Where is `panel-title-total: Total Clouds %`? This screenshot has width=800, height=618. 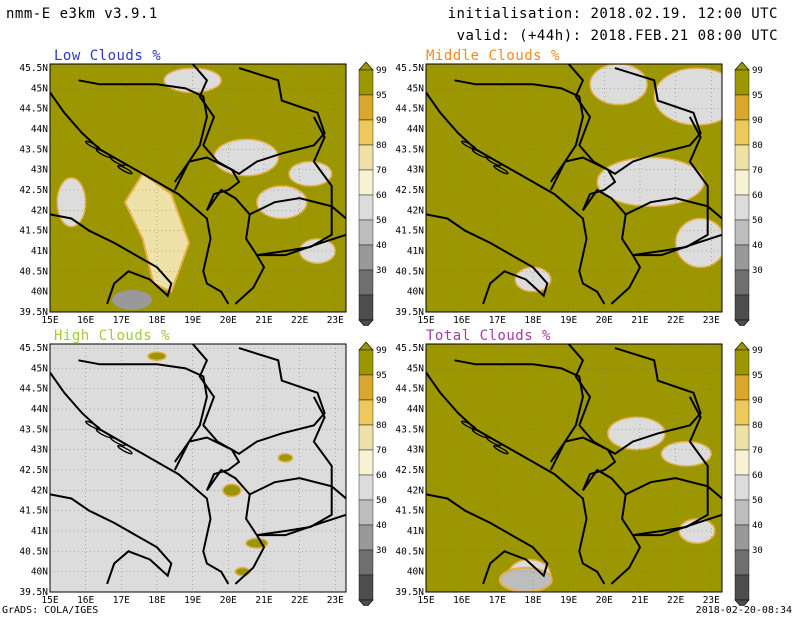
panel-title-total: Total Clouds % is located at coordinates (489, 336).